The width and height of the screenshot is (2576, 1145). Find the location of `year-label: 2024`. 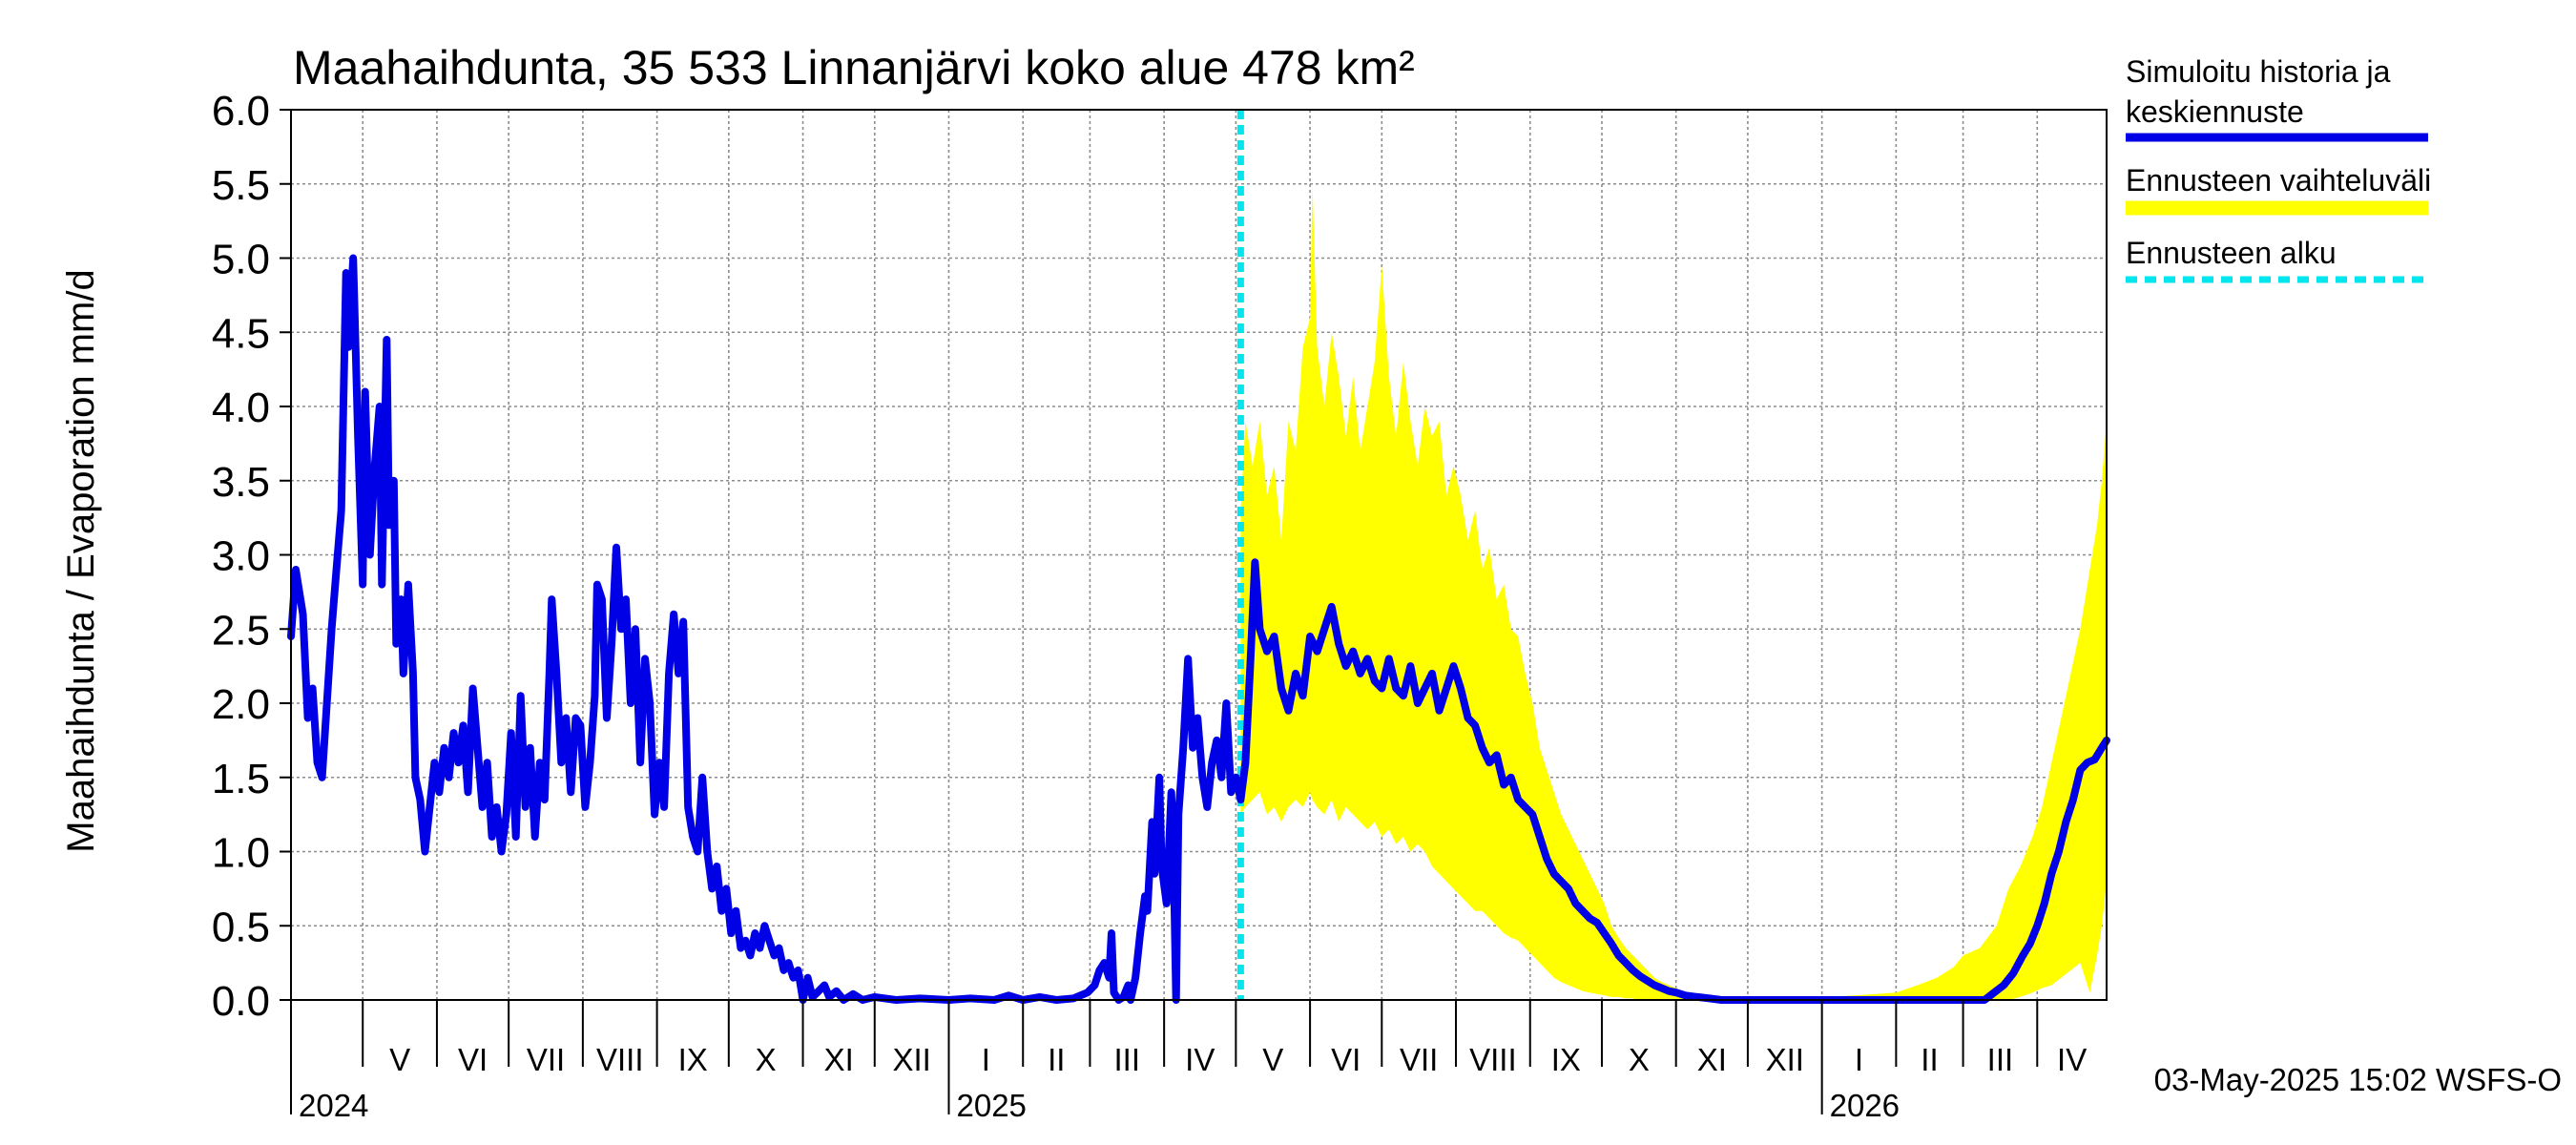

year-label: 2024 is located at coordinates (333, 1105).